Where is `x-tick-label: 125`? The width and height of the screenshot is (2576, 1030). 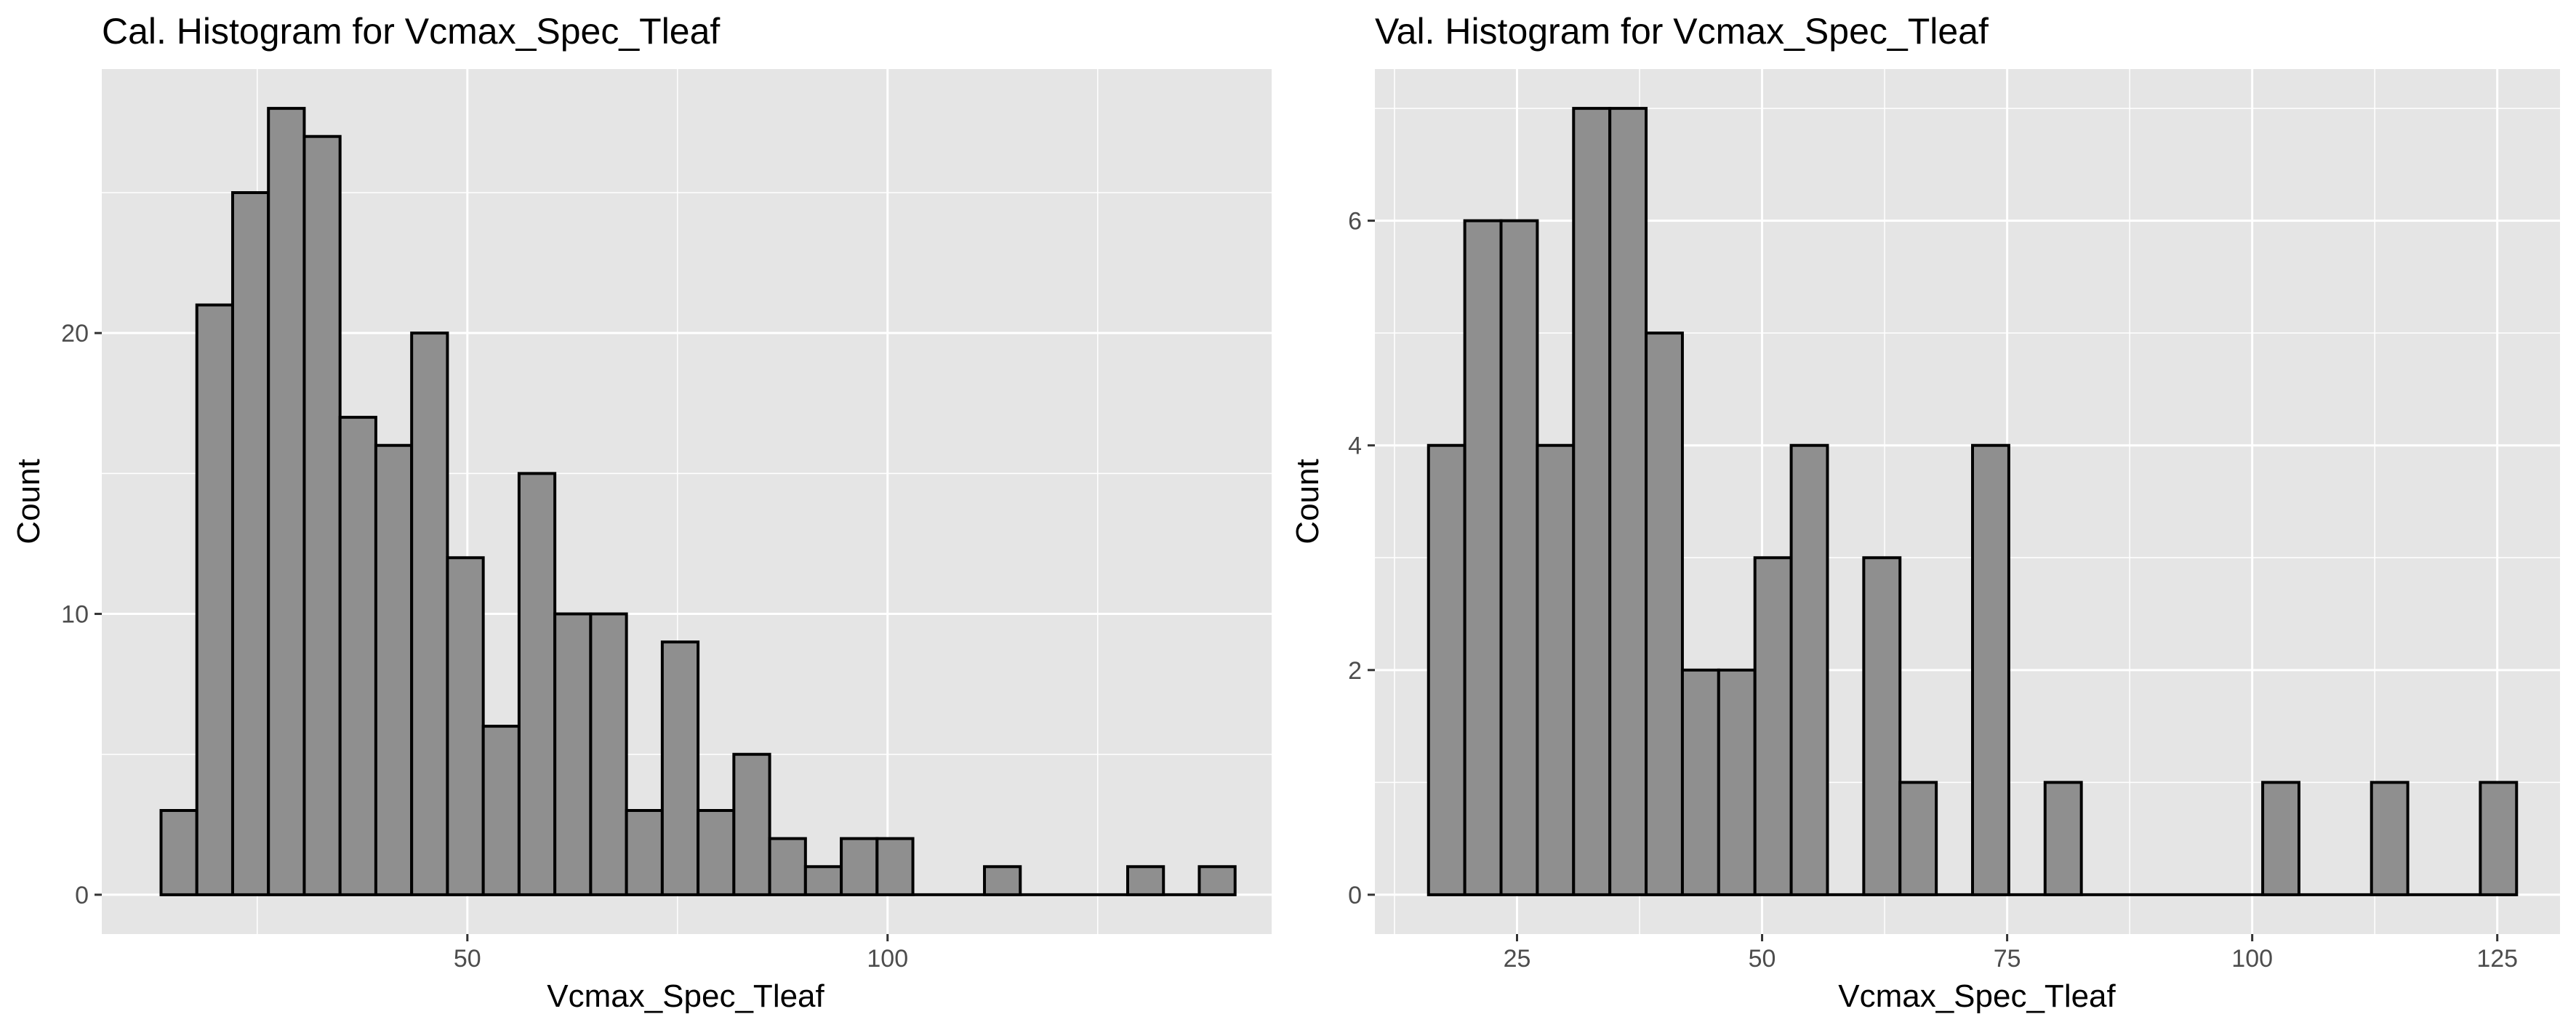
x-tick-label: 125 is located at coordinates (2497, 959).